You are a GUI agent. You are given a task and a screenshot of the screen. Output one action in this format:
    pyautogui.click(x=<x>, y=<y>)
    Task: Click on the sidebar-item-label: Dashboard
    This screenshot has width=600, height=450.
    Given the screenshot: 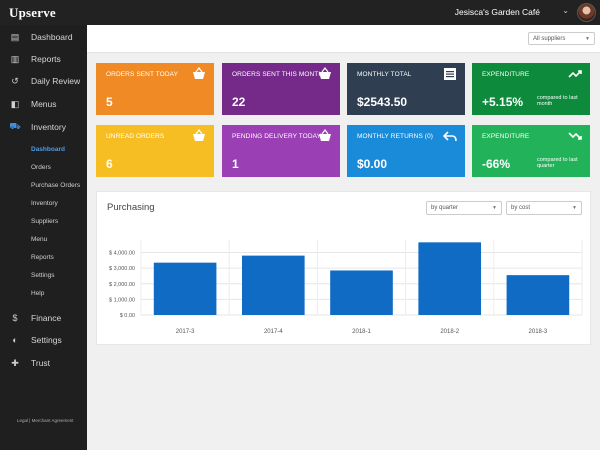 What is the action you would take?
    pyautogui.click(x=52, y=37)
    